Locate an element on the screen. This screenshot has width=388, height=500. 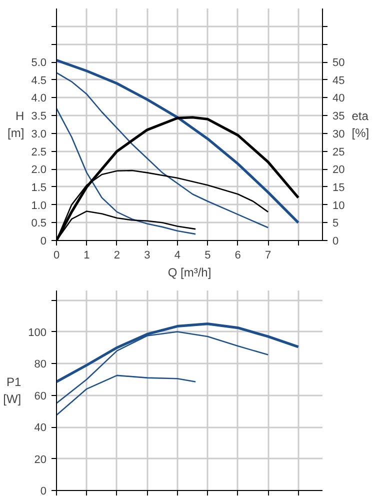
y-tick-label: 100 is located at coordinates (37, 332).